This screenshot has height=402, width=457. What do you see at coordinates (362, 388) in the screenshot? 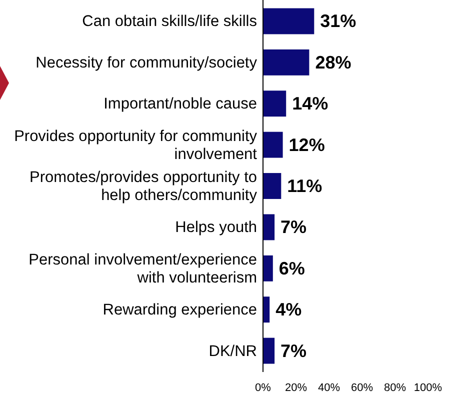
I see `x-tick-label: 60%` at bounding box center [362, 388].